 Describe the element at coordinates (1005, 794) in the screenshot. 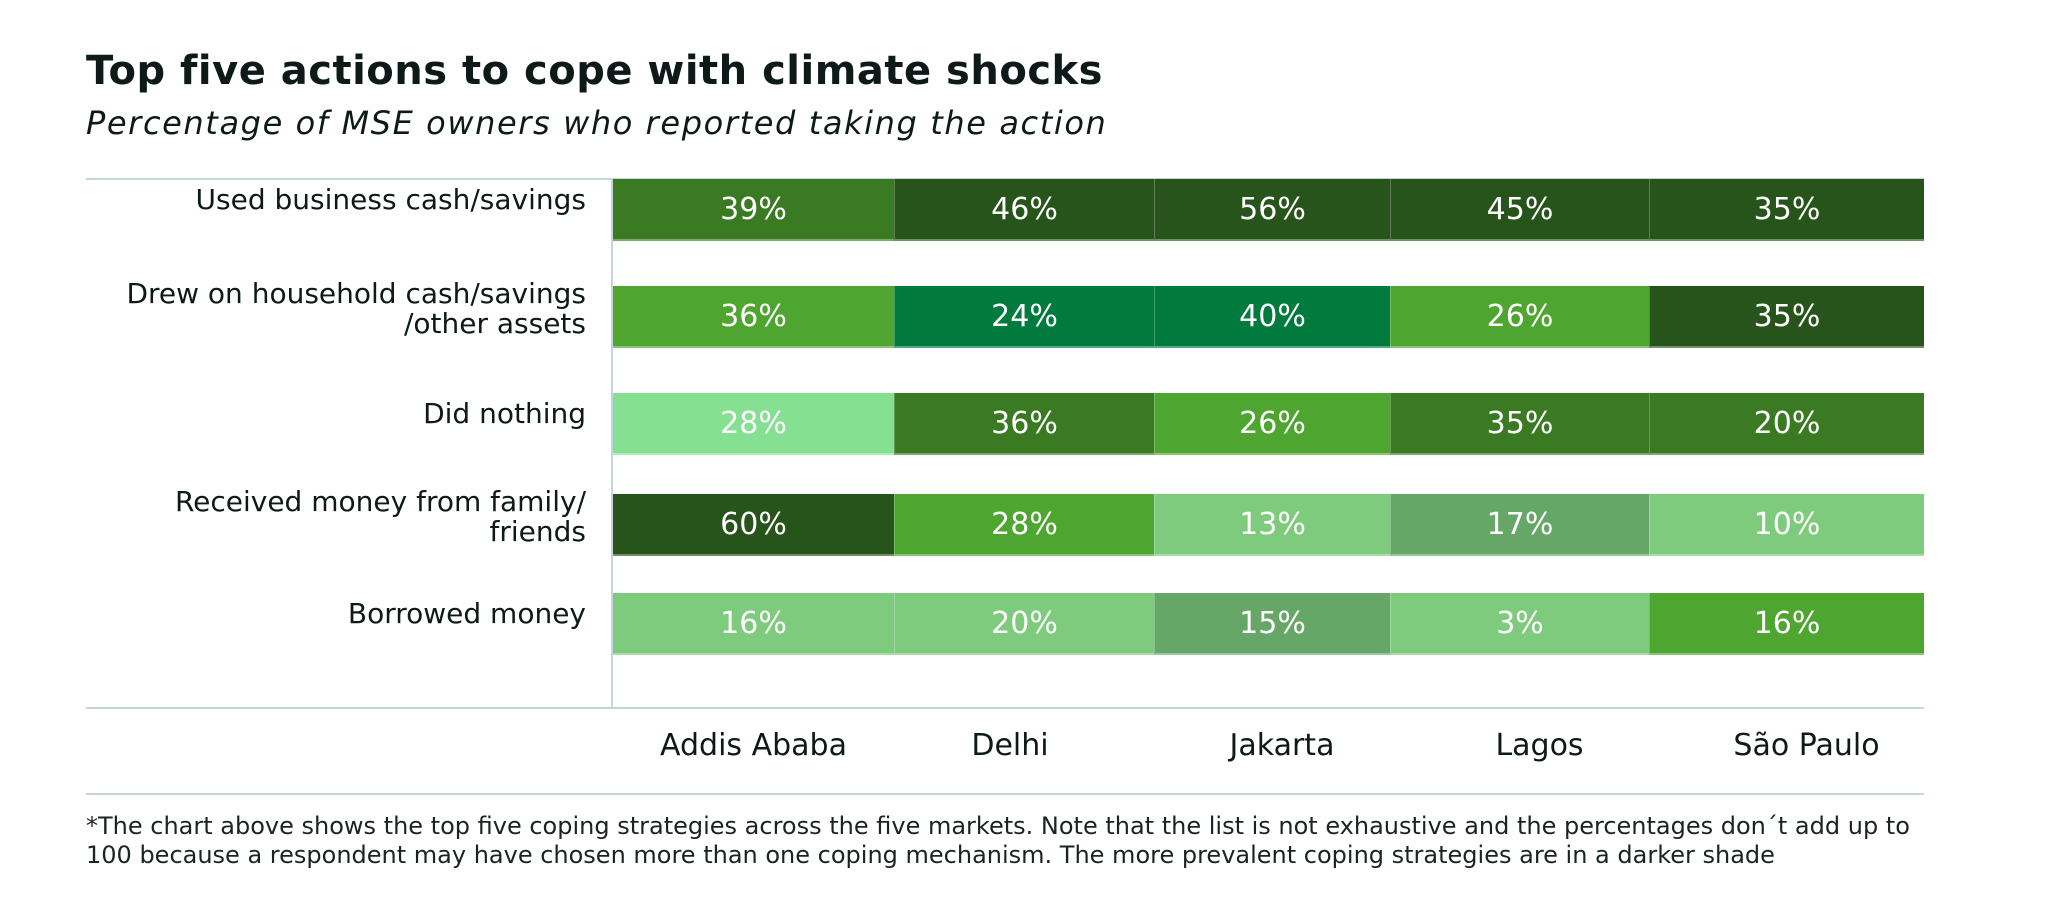

I see `bottom-rule` at that location.